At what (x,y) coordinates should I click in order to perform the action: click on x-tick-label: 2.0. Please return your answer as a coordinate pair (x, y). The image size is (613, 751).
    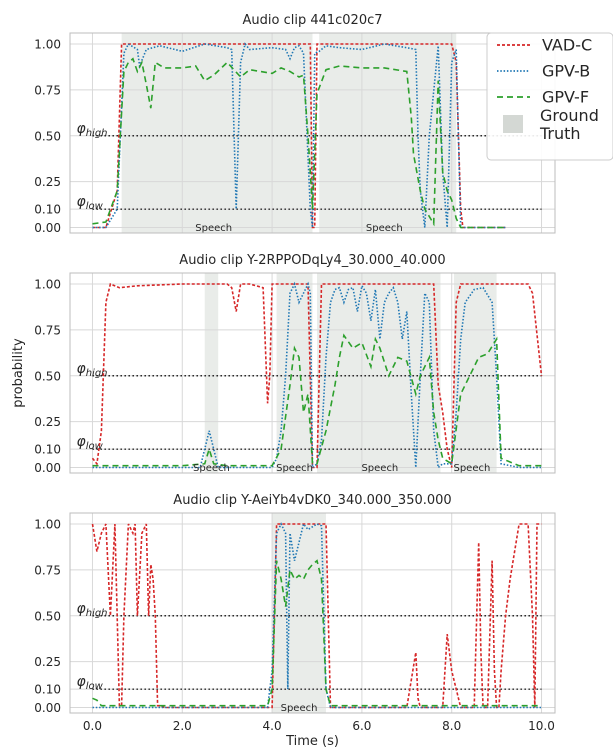
    Looking at the image, I should click on (182, 726).